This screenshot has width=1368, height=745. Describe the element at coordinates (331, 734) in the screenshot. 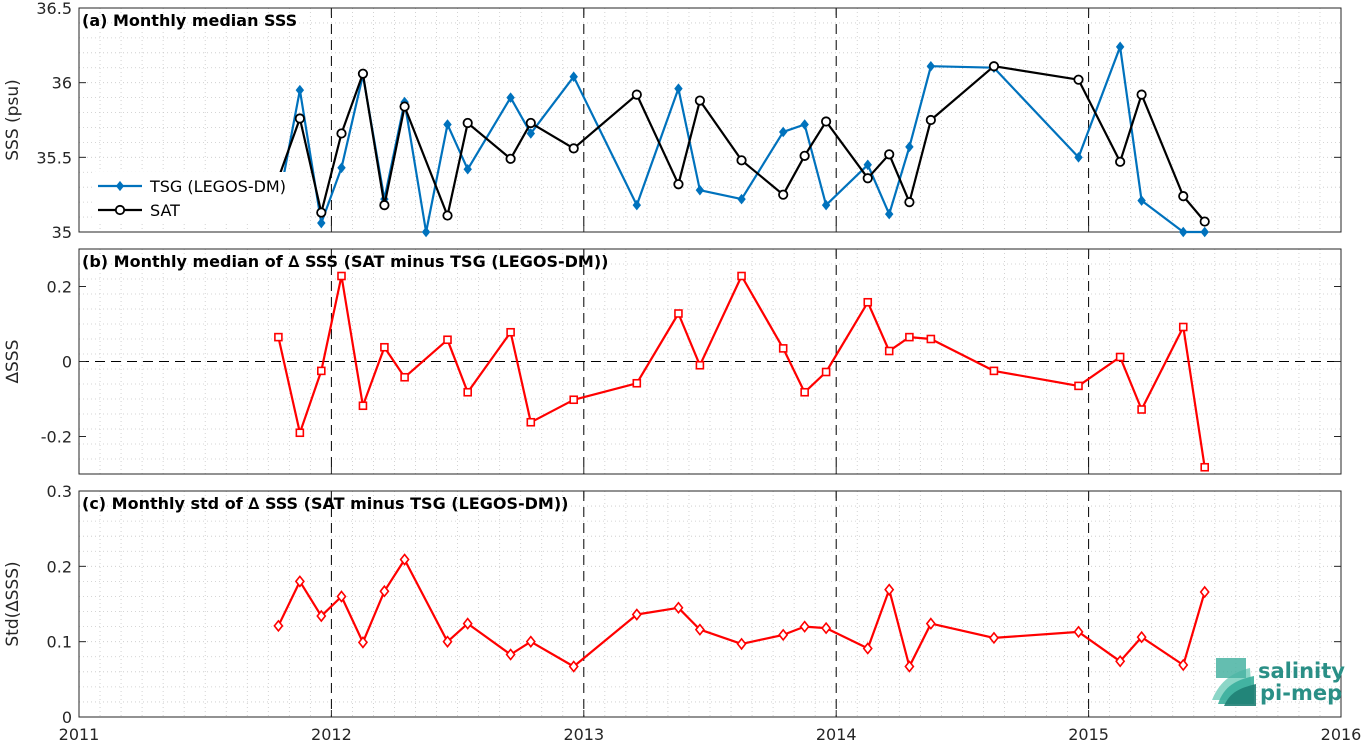

I see `x-tick-label: 2012` at that location.